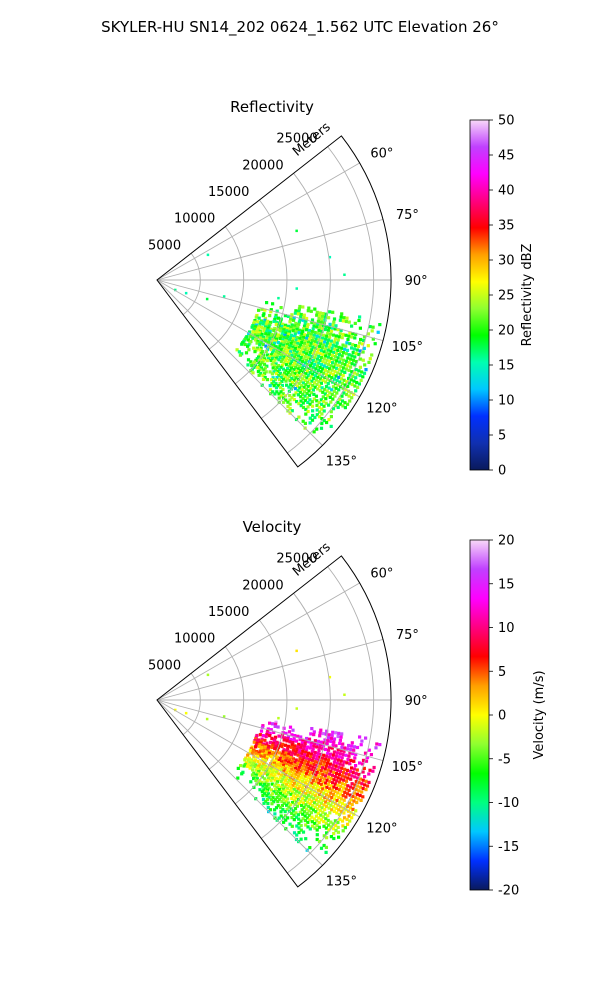  What do you see at coordinates (479, 295) in the screenshot?
I see `reflectivity-colorbar-bar` at bounding box center [479, 295].